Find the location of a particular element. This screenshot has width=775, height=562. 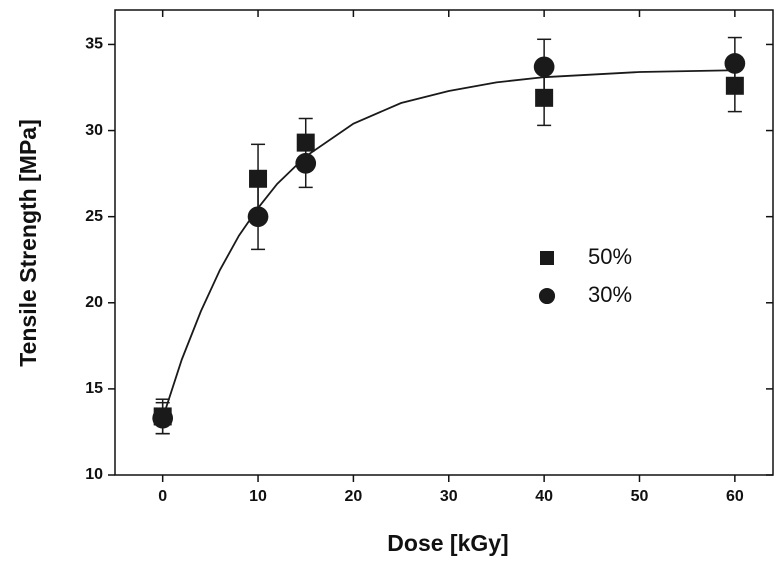

y-tick-label: 15 is located at coordinates (94, 388).